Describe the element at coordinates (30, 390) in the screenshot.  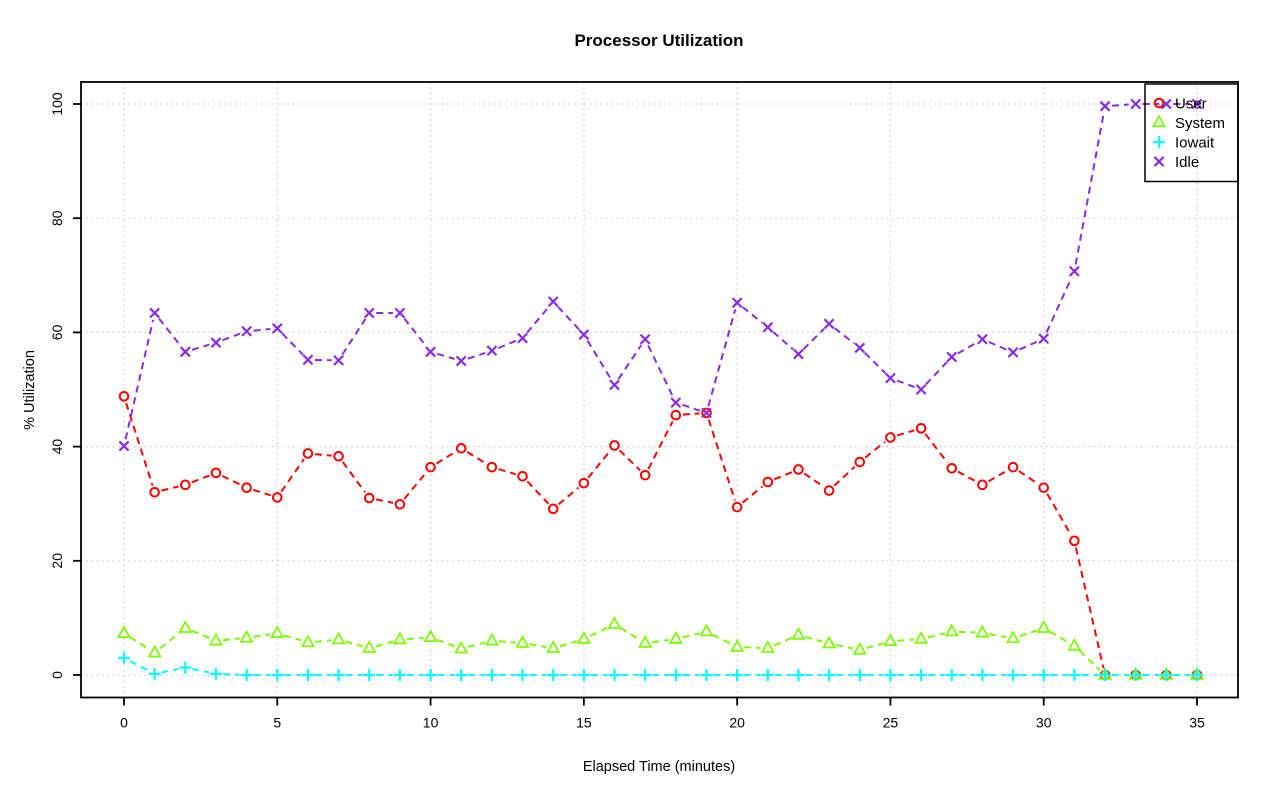
I see `y-axis-label: % Utilization` at that location.